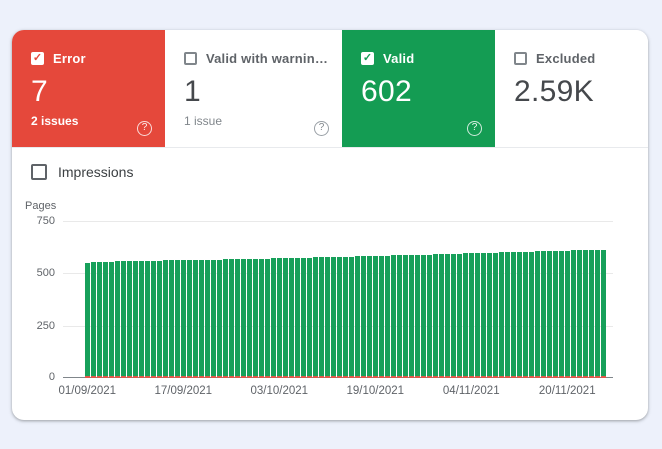  What do you see at coordinates (37, 58) in the screenshot?
I see `error-checkbox: ✓` at bounding box center [37, 58].